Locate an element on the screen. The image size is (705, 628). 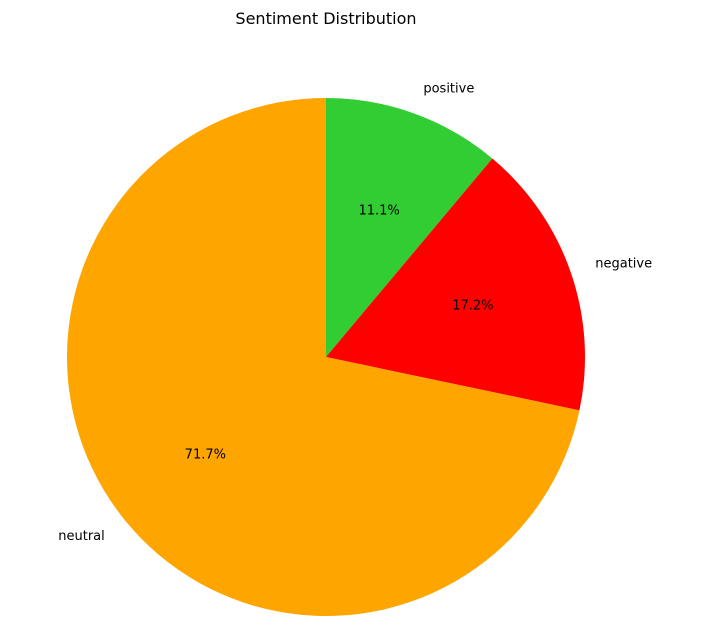
pie-slice-positive is located at coordinates (409, 227).